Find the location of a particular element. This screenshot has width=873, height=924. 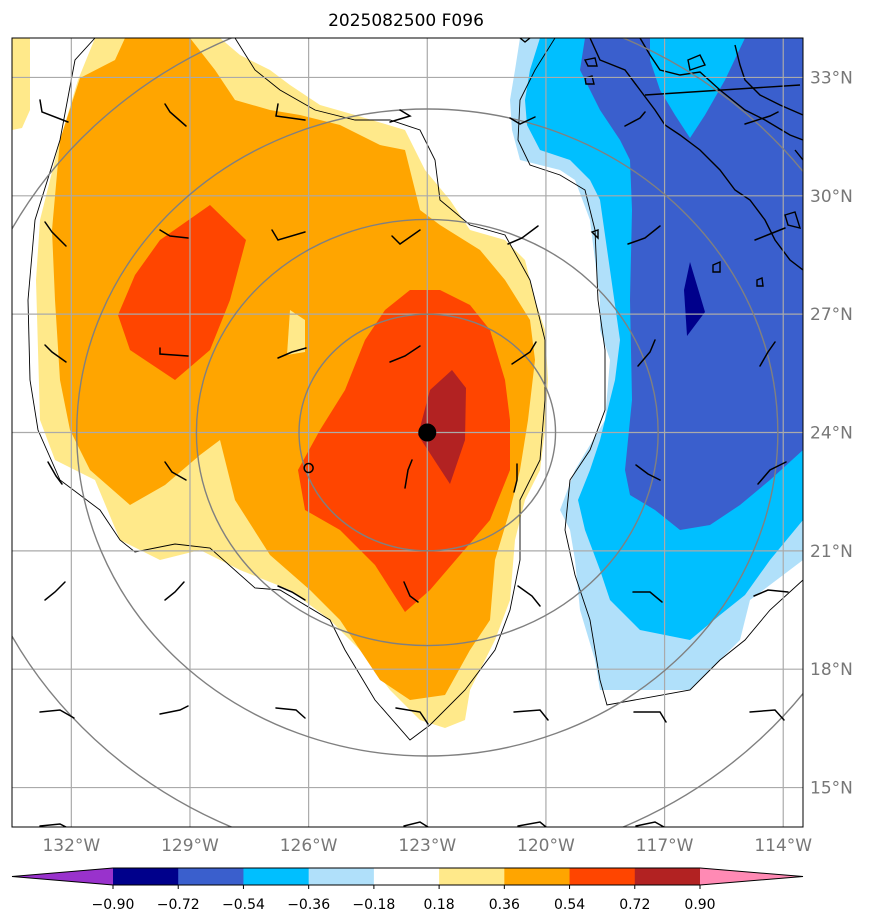

colorbar is located at coordinates (407, 876).